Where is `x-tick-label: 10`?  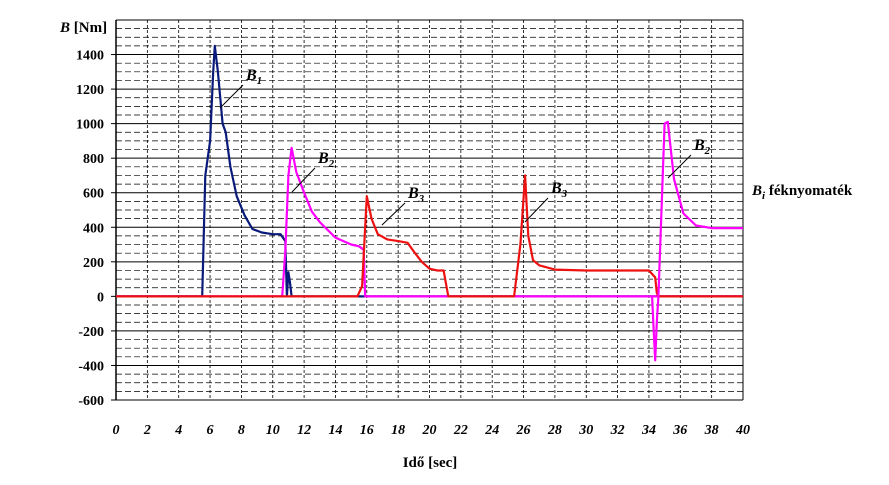 x-tick-label: 10 is located at coordinates (273, 430).